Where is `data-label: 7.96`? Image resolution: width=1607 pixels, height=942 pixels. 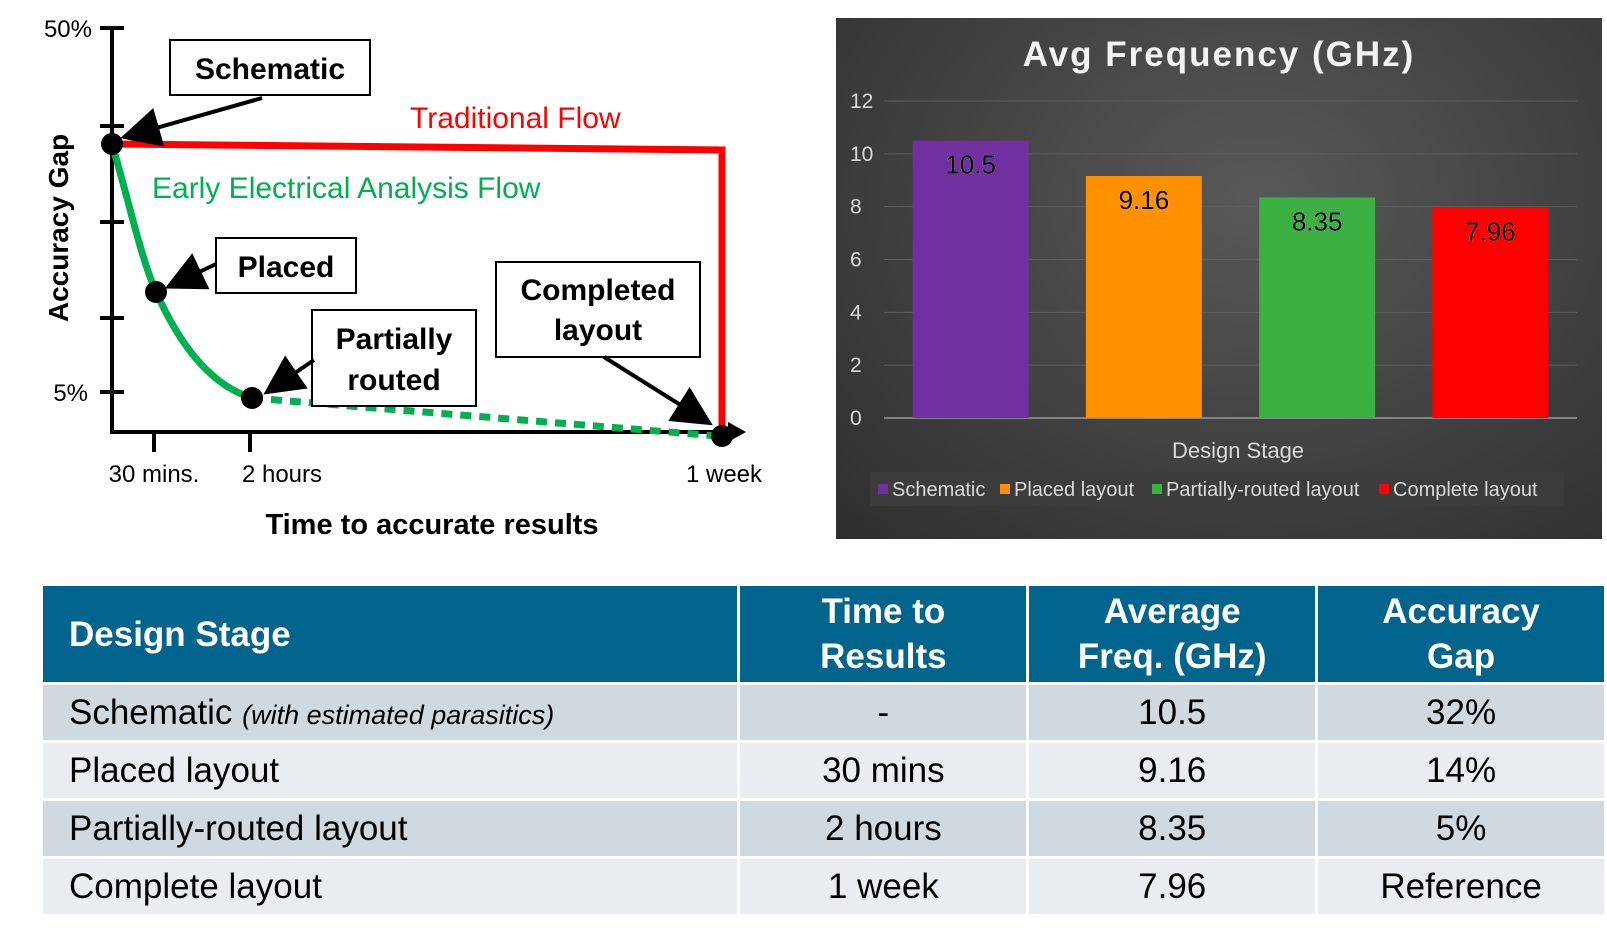 data-label: 7.96 is located at coordinates (1490, 232).